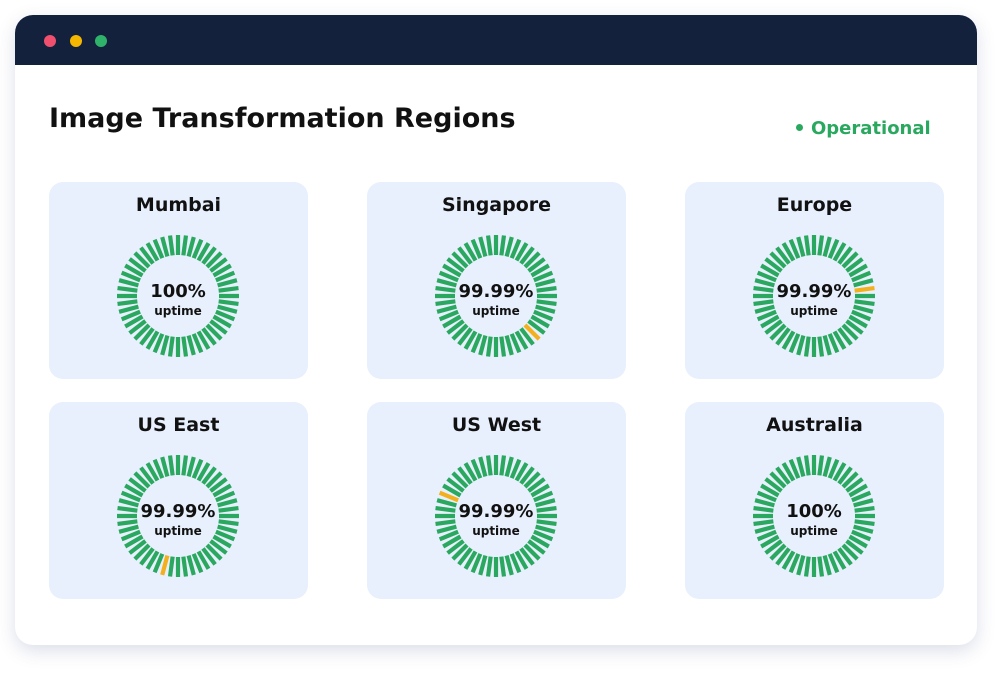 Image resolution: width=1000 pixels, height=676 pixels. I want to click on maximize-button, so click(101, 41).